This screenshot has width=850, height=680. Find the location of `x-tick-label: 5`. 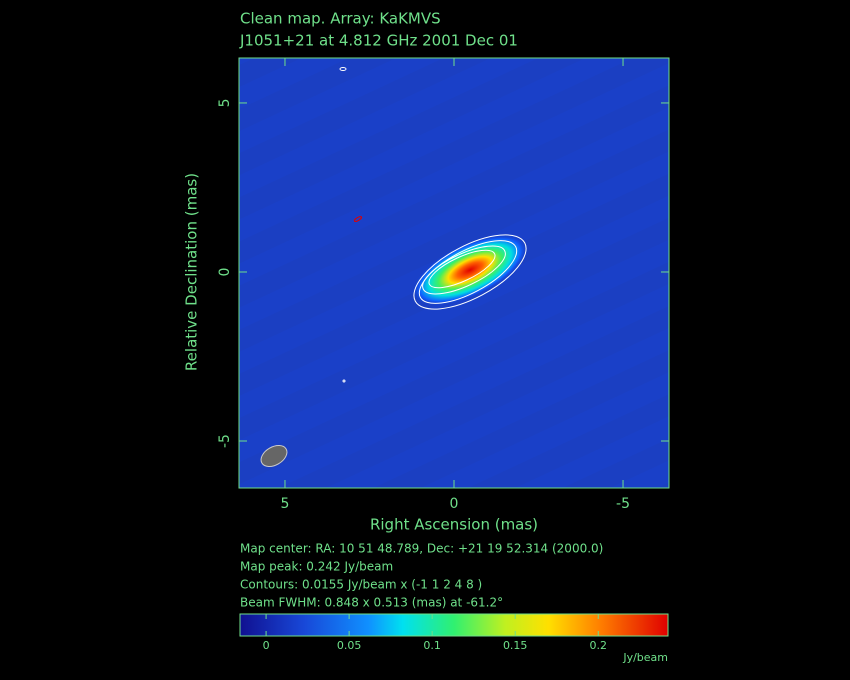

x-tick-label: 5 is located at coordinates (285, 504).